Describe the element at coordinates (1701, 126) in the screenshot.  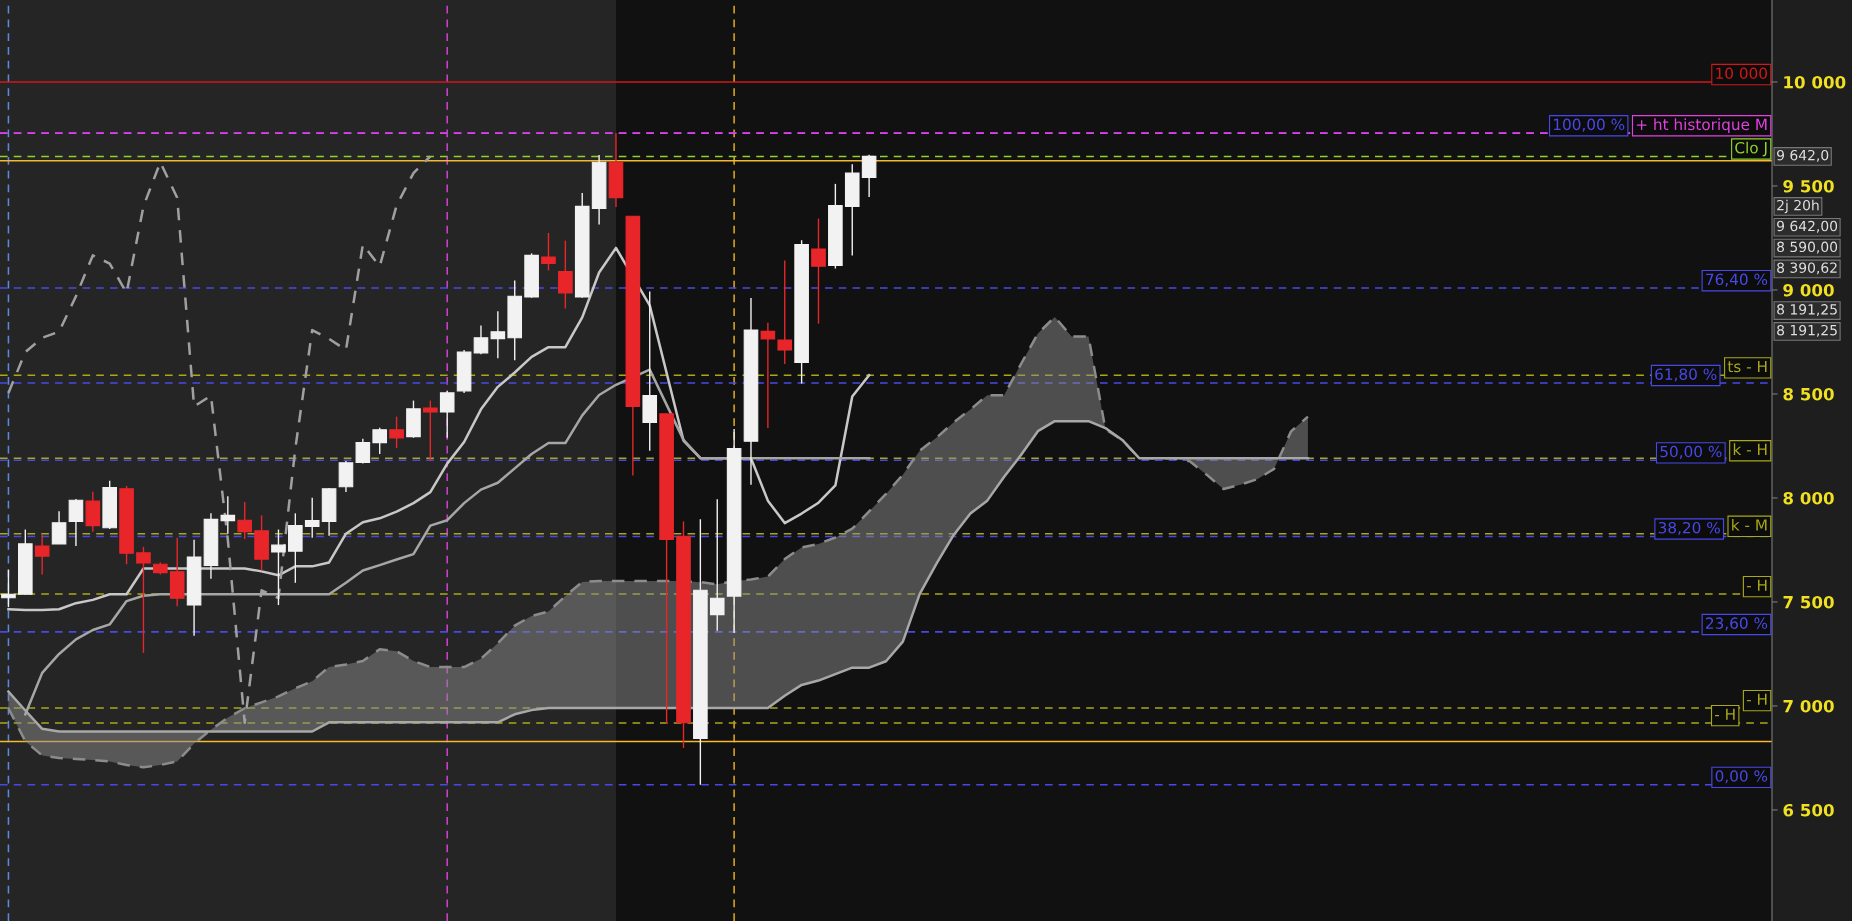
I see `ref-line-label: + ht historique M` at that location.